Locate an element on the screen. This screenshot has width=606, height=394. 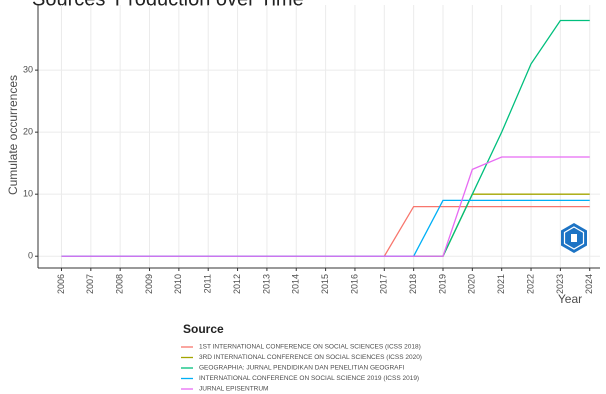
x-tick-label: 2008 is located at coordinates (120, 284).